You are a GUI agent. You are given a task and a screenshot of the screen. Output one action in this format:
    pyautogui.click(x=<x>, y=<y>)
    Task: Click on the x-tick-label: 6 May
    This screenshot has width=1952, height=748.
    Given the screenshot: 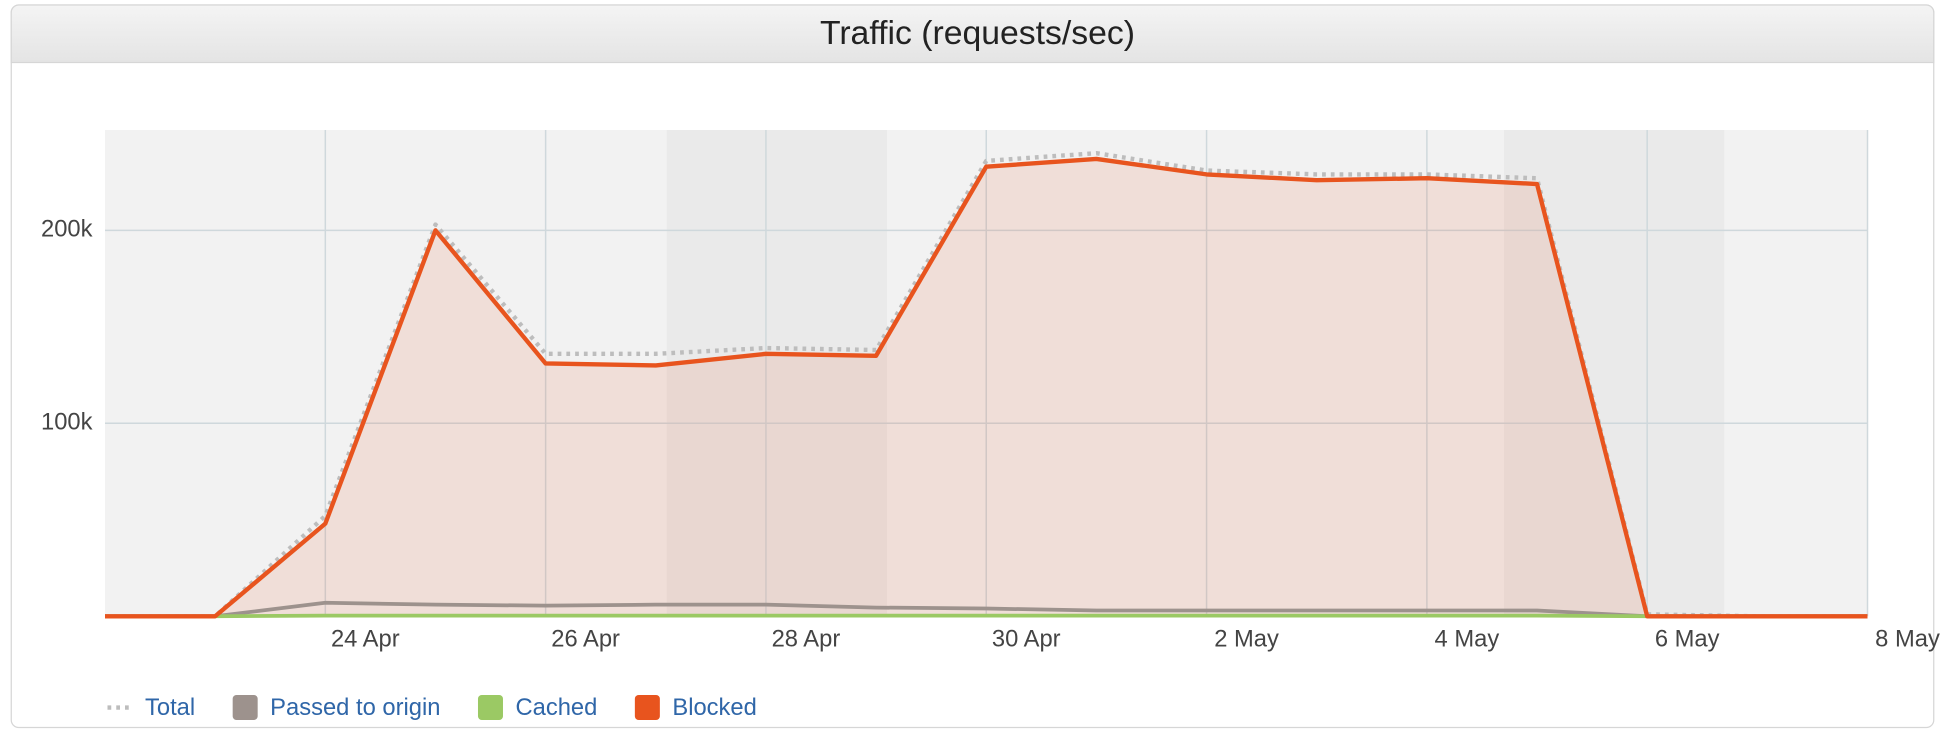 What is the action you would take?
    pyautogui.click(x=1687, y=638)
    